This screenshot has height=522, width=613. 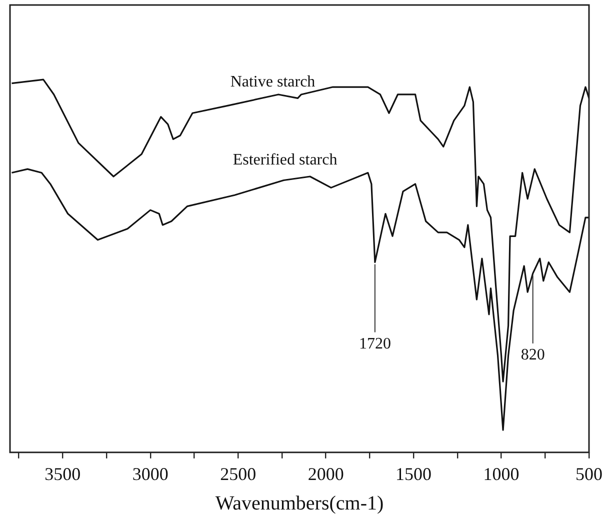 I want to click on annotation: 1720, so click(x=374, y=343).